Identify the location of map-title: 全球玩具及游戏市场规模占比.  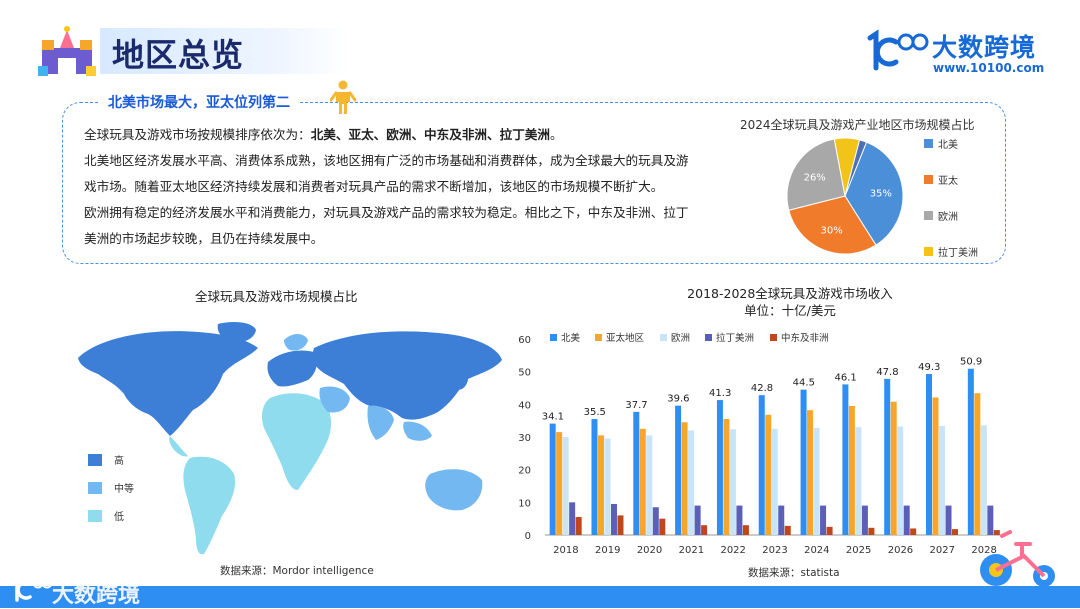
(276, 296).